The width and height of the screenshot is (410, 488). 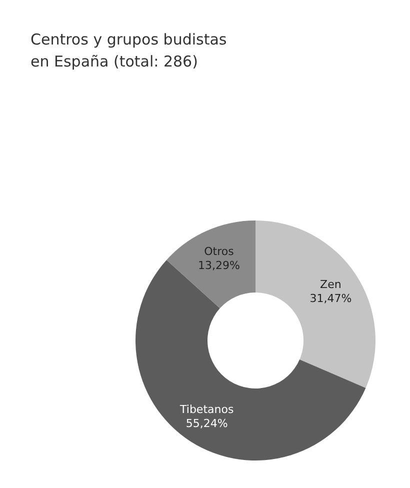 I want to click on data-label: 13,29%, so click(x=219, y=265).